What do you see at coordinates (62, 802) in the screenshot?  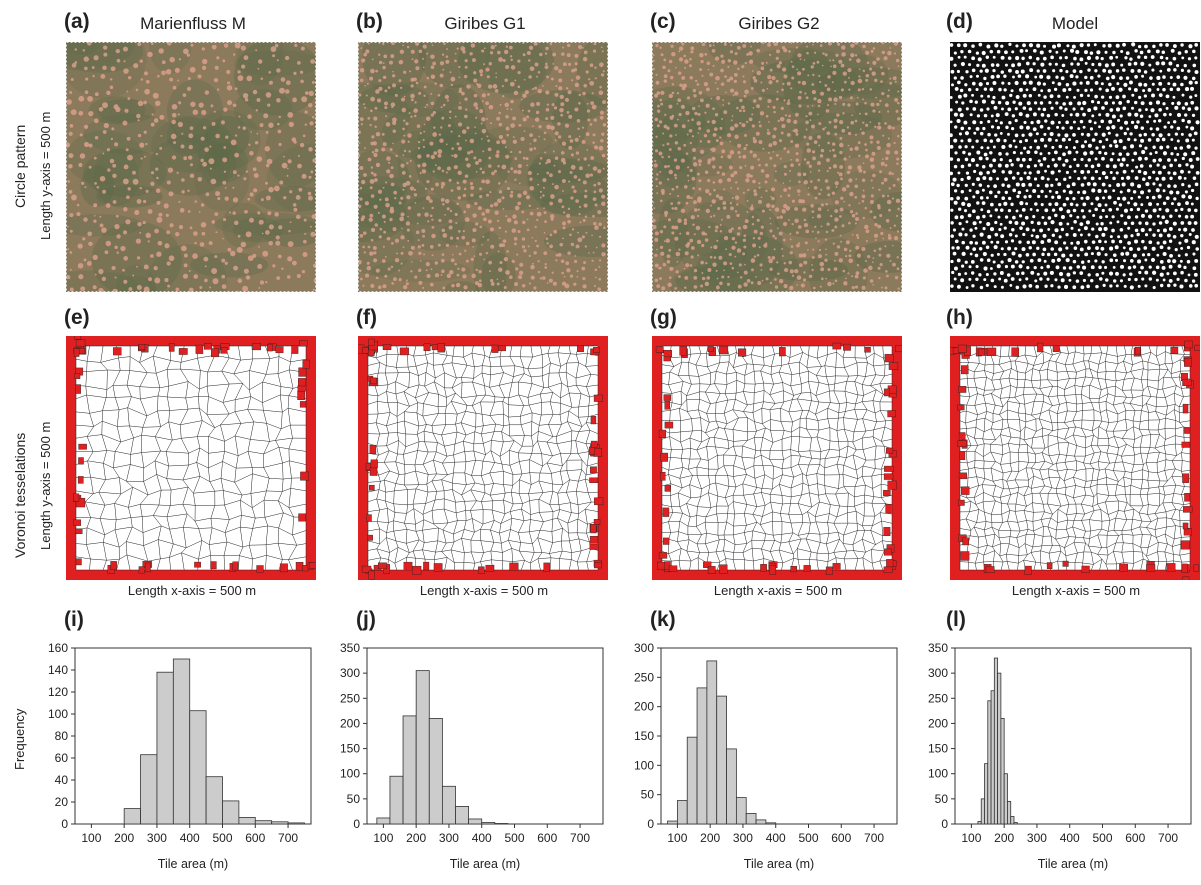 I see `y-tick-label: 20` at bounding box center [62, 802].